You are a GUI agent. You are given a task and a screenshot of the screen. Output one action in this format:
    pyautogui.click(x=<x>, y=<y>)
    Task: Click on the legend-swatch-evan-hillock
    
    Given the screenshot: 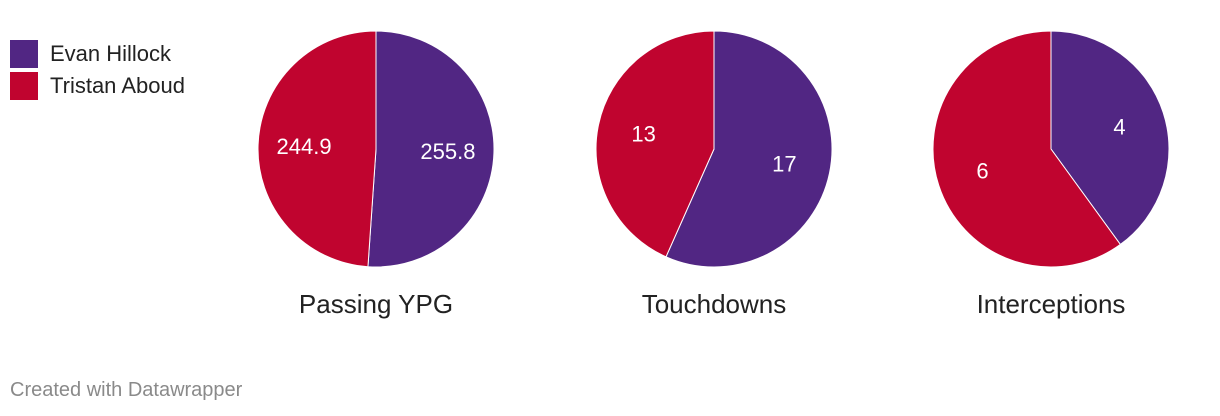 What is the action you would take?
    pyautogui.click(x=24, y=54)
    